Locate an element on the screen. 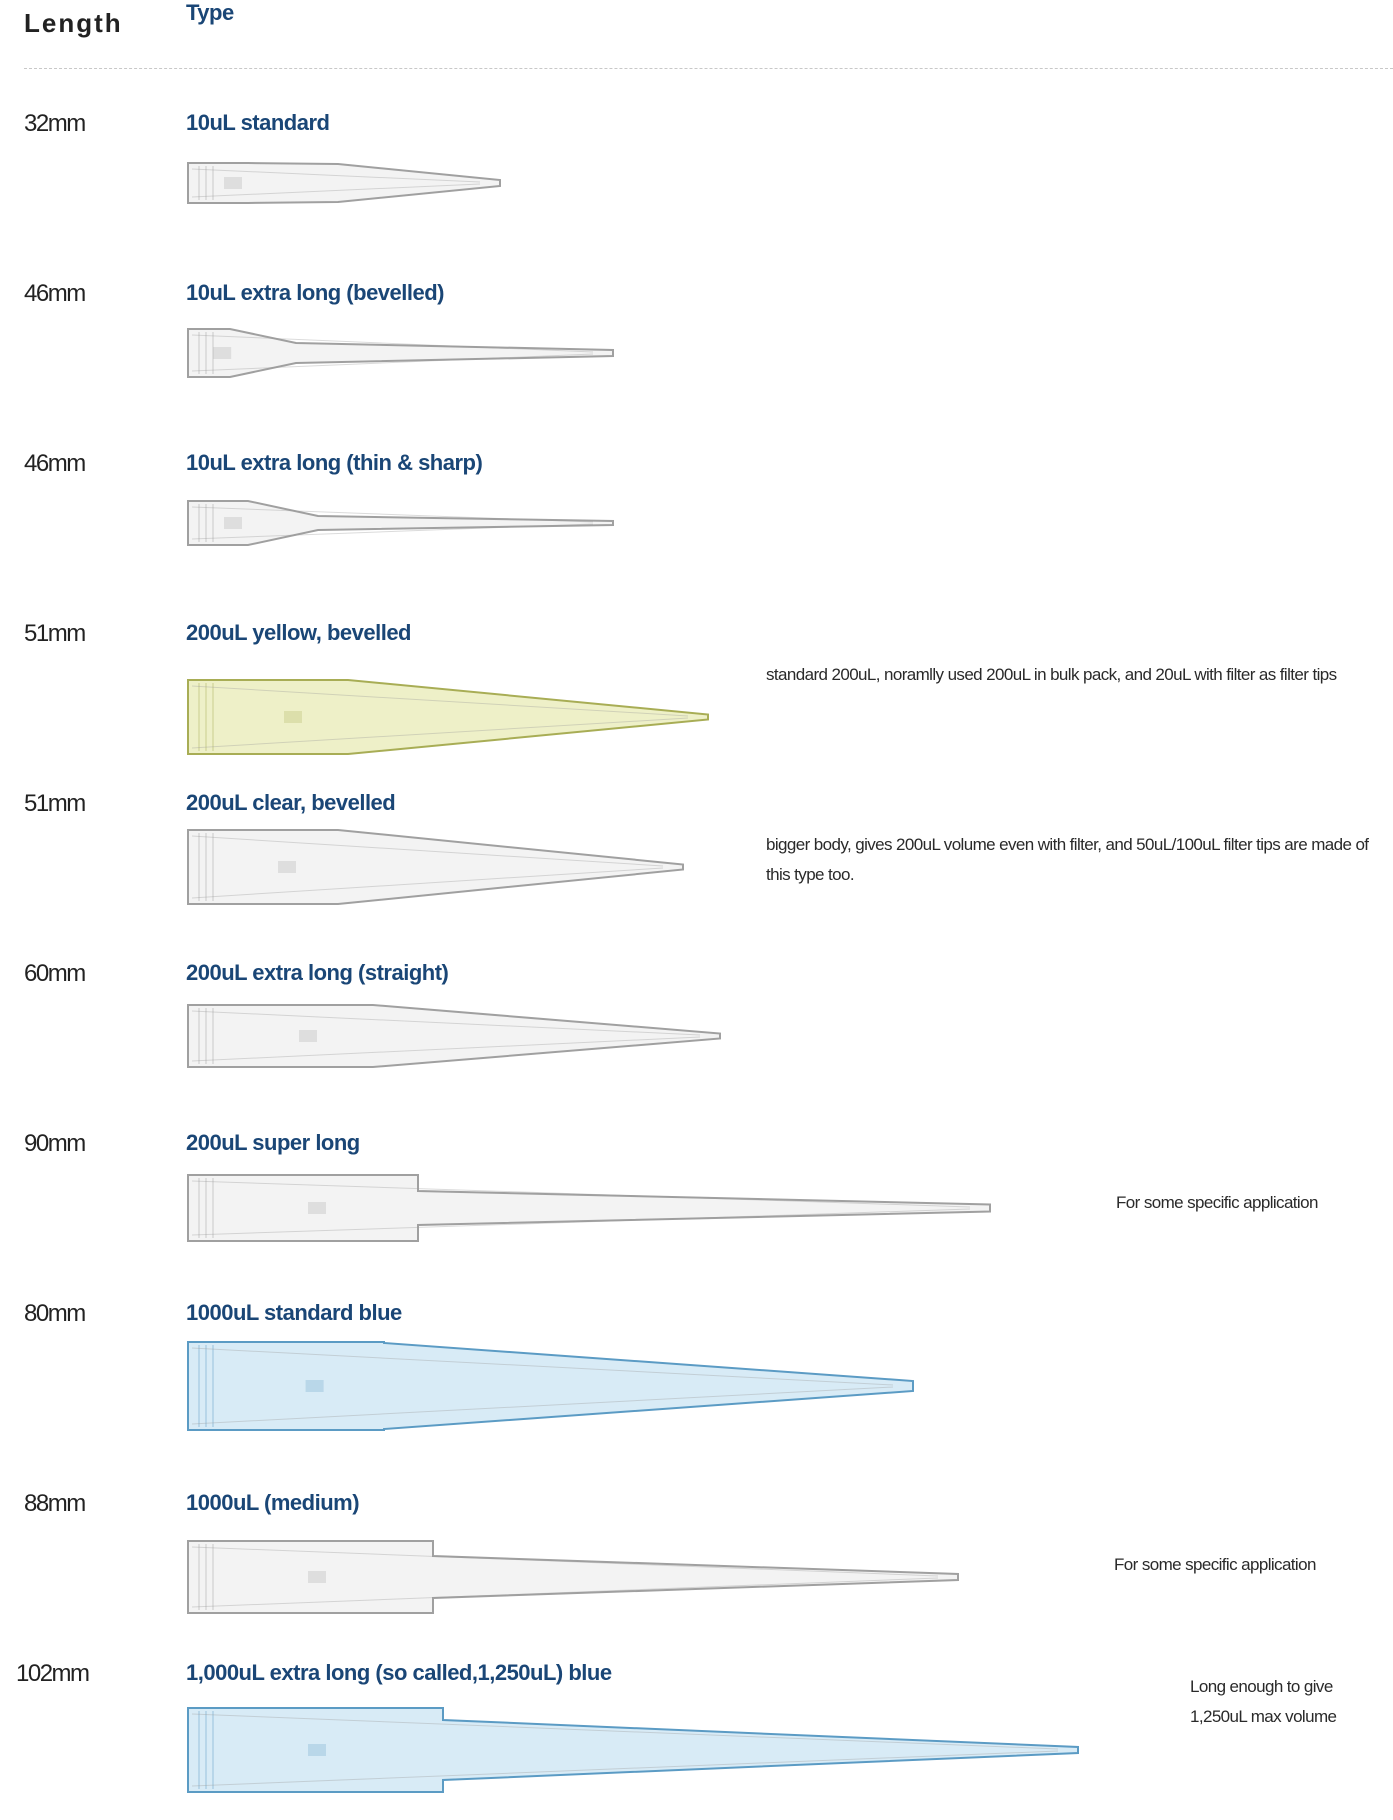 The image size is (1393, 1820). tip-row: 32mm 10uL standard is located at coordinates (696, 190).